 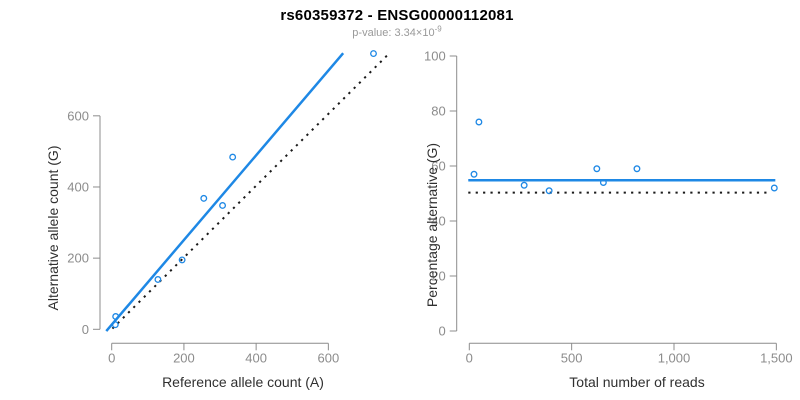 I want to click on y-axis-title: Percentage alternative (G), so click(x=432, y=225).